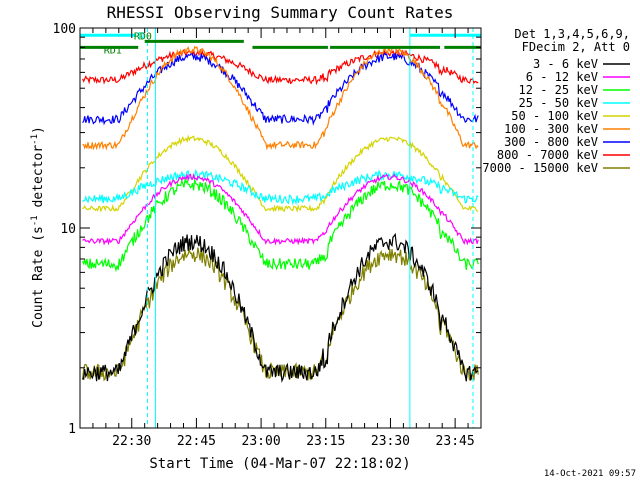 This screenshot has height=480, width=640. Describe the element at coordinates (35, 220) in the screenshot. I see `y-axis-label-sup: -1` at that location.